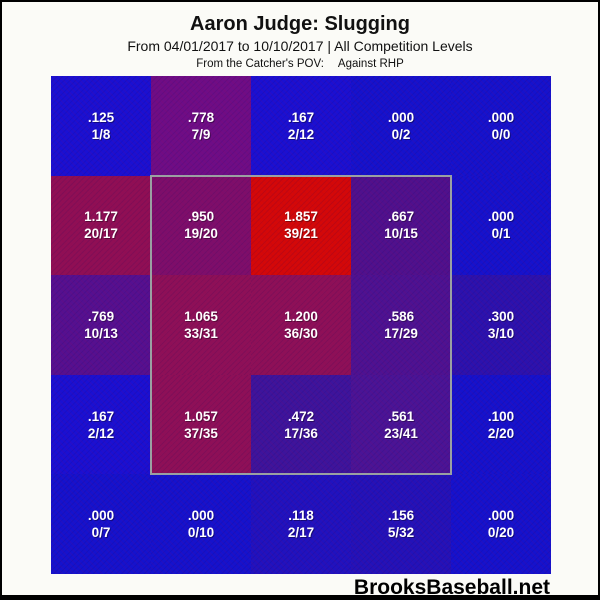  I want to click on cell-ratio: 0/1, so click(501, 234).